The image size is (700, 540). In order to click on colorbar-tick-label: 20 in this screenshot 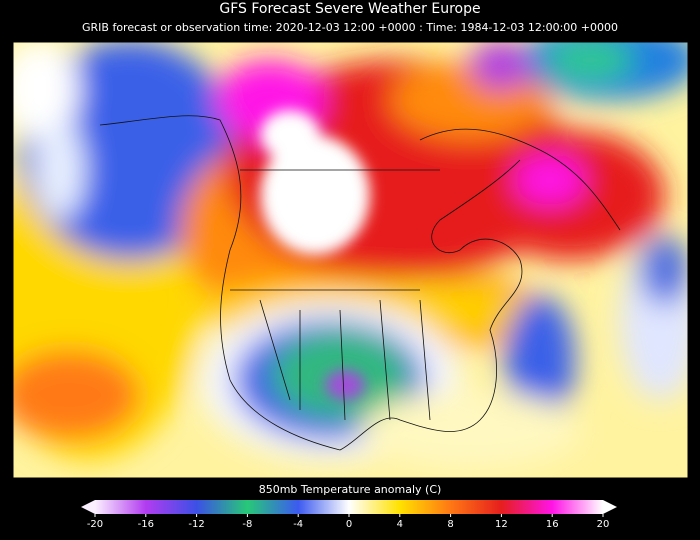, I will do `click(603, 524)`.